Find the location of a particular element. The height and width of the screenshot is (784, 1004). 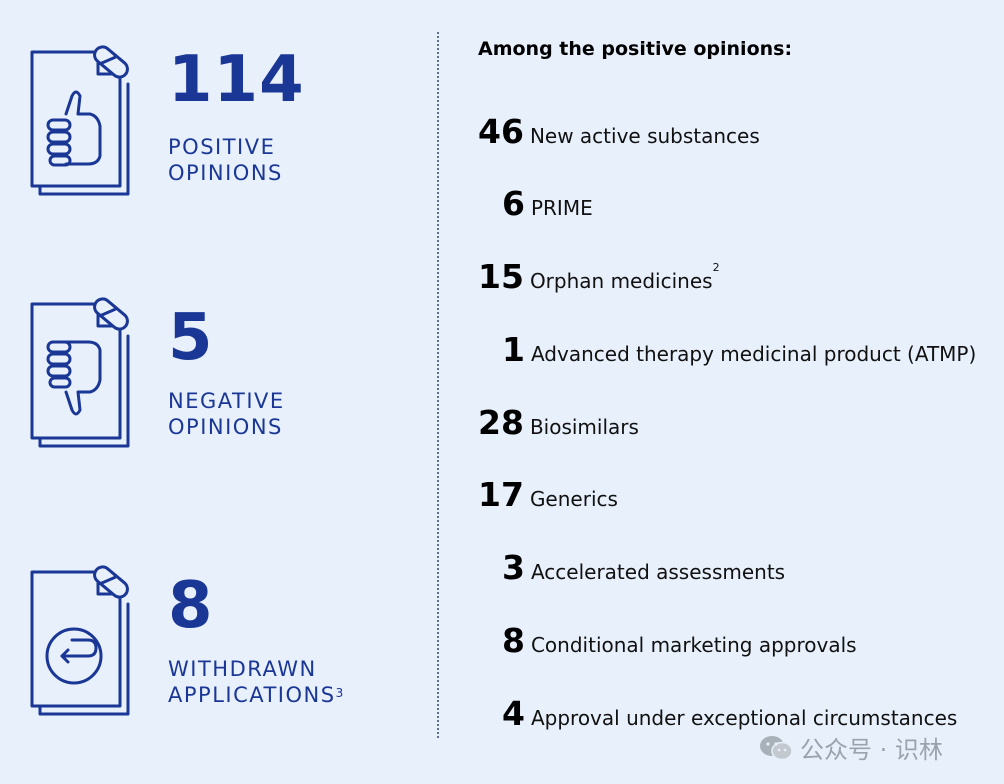

item-label: Conditional marketing approvals is located at coordinates (693, 645).